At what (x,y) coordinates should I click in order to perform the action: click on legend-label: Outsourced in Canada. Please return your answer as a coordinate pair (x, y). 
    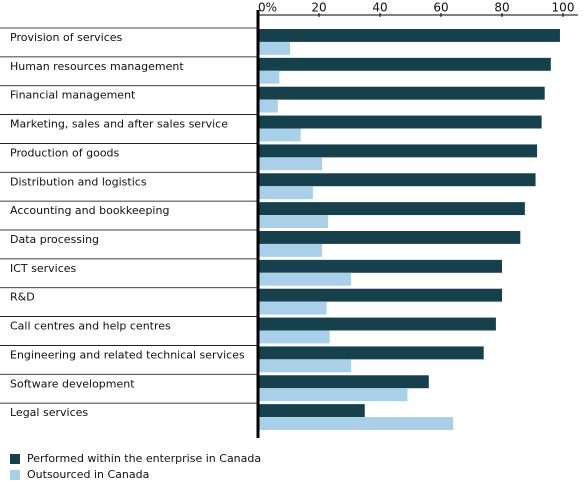
    Looking at the image, I should click on (88, 474).